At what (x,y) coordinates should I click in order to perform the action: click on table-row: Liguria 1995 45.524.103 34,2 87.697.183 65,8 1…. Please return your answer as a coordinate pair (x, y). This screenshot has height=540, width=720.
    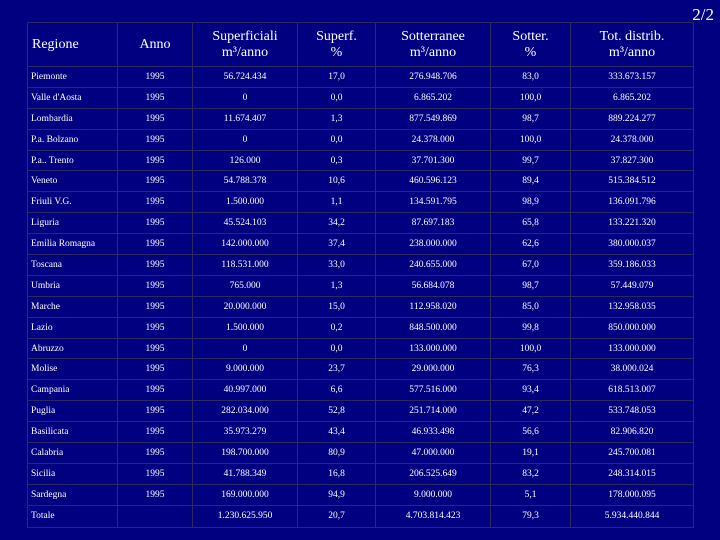
    Looking at the image, I should click on (360, 223).